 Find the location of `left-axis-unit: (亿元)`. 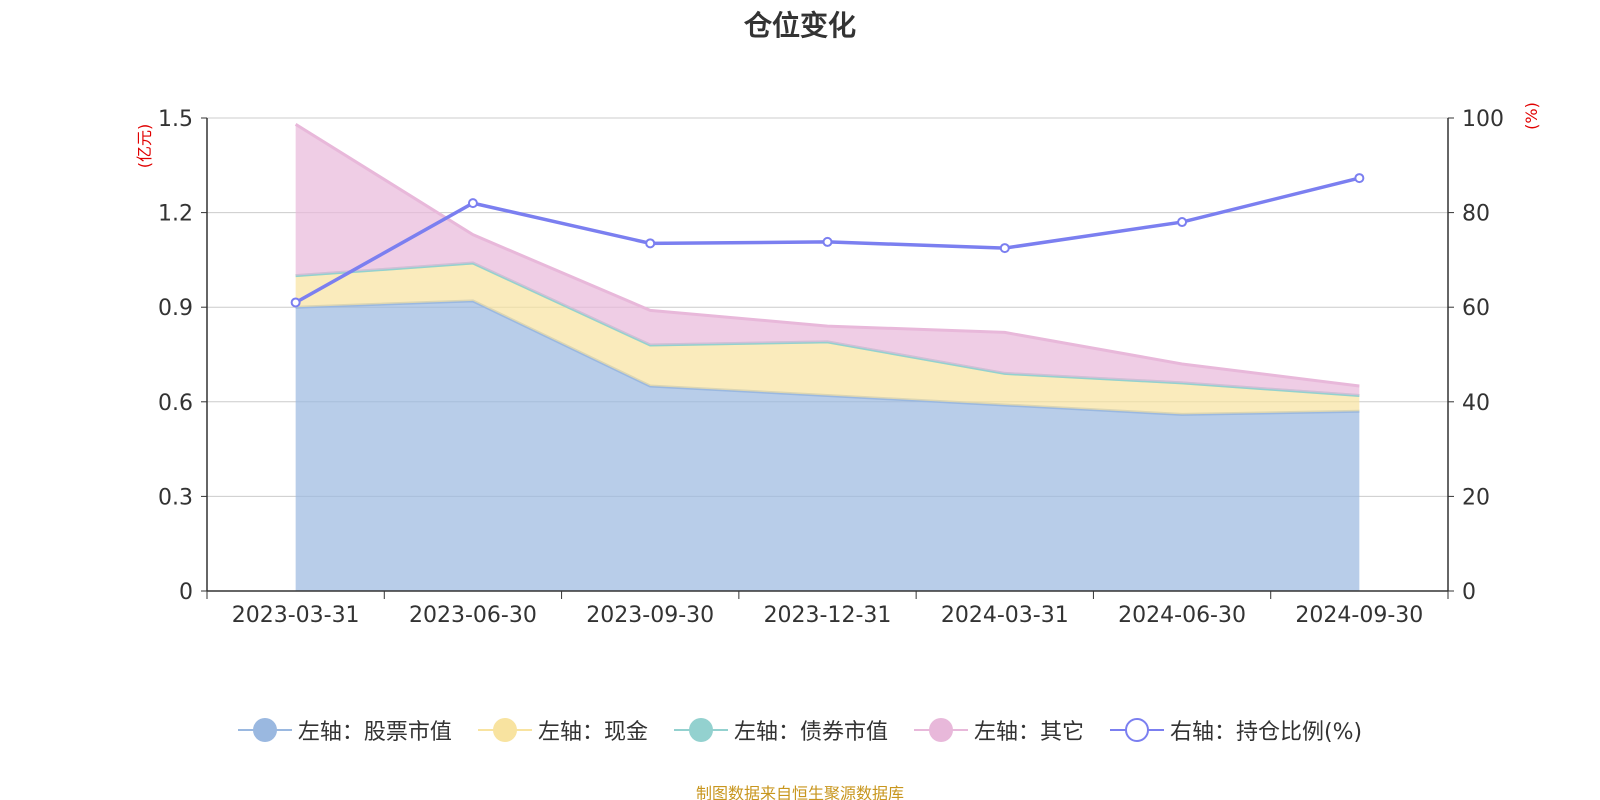

left-axis-unit: (亿元) is located at coordinates (144, 146).